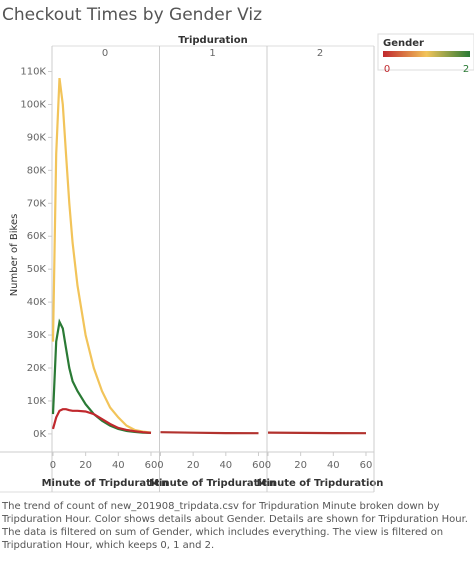  Describe the element at coordinates (132, 15) in the screenshot. I see `chart-title: Checkout Times by Gender Viz` at that location.